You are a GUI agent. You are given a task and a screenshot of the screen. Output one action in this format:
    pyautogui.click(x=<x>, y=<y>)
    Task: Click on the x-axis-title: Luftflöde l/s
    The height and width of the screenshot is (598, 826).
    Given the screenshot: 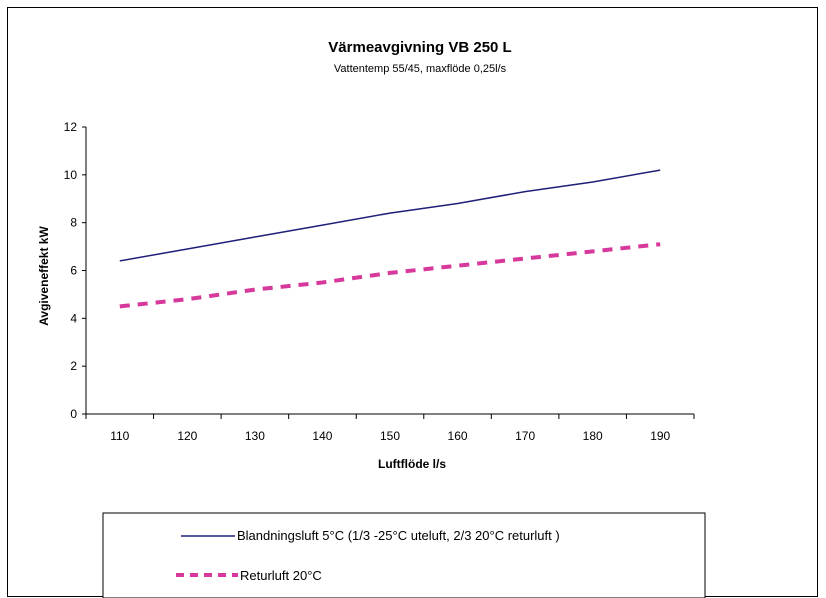 What is the action you would take?
    pyautogui.click(x=412, y=464)
    